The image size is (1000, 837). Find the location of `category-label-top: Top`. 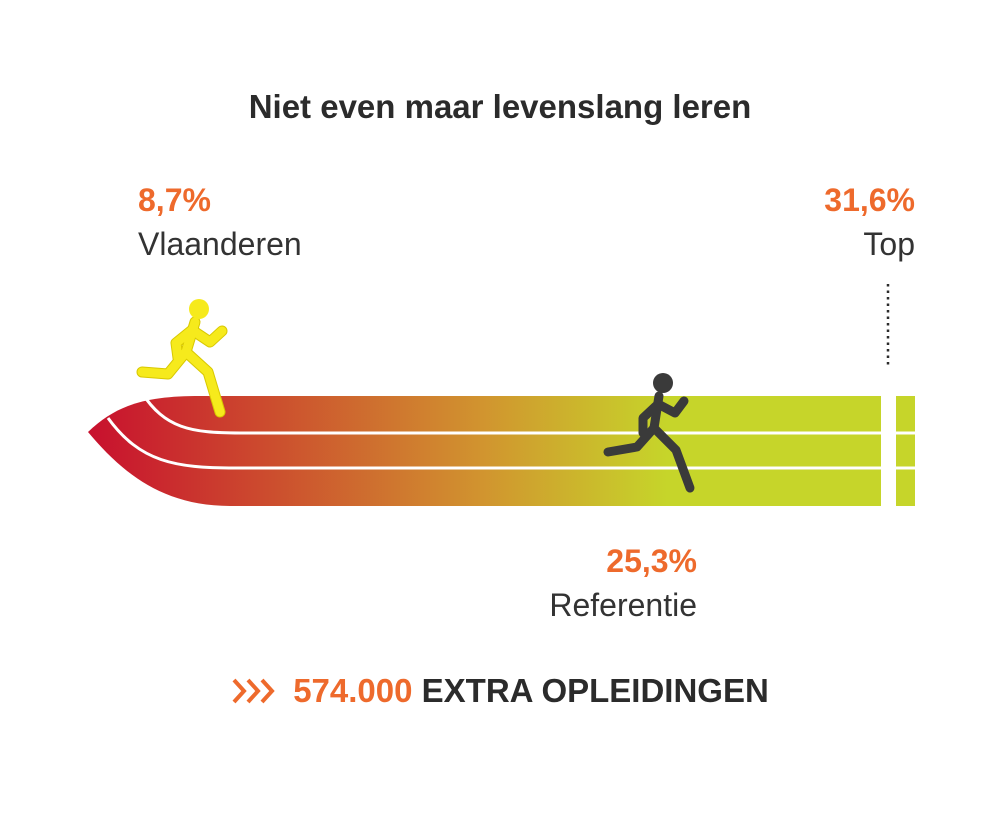

category-label-top: Top is located at coordinates (889, 244).